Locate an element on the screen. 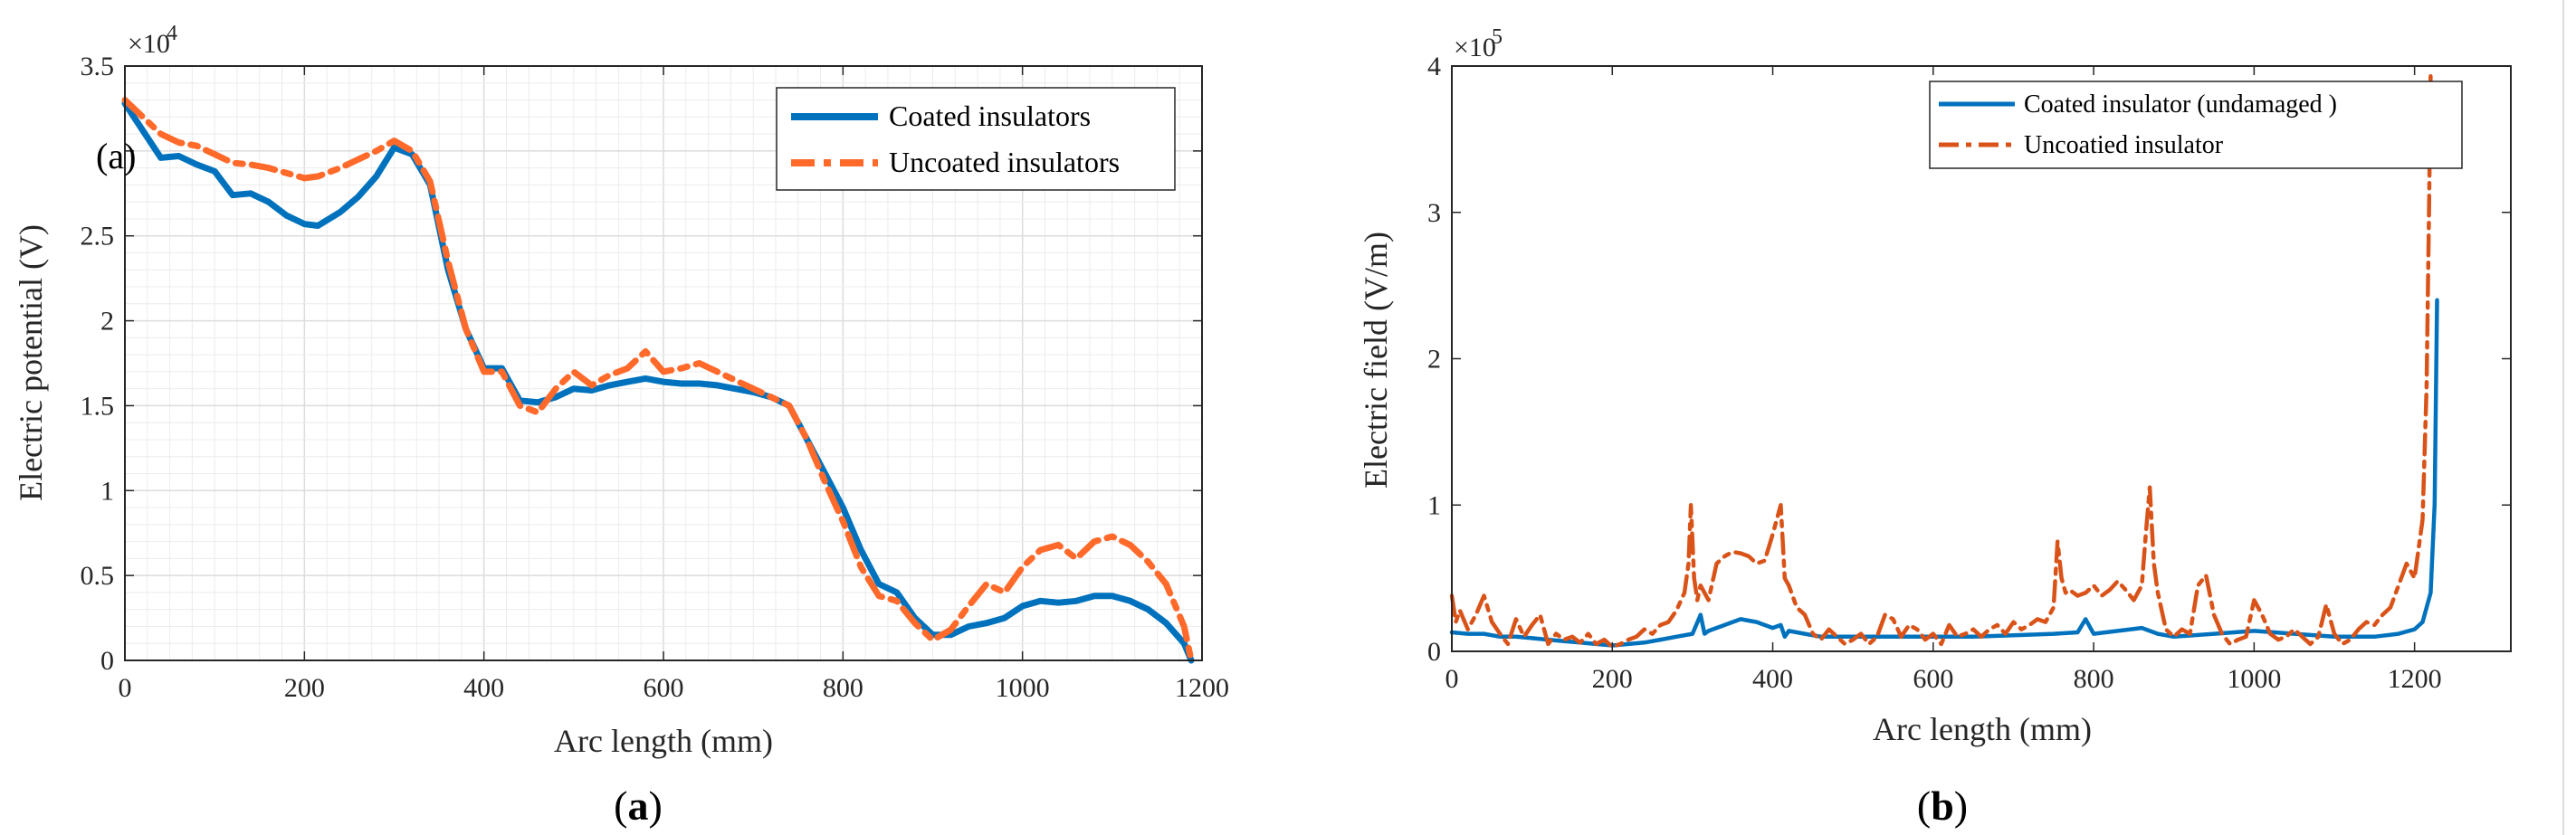  chart-a-y-tick-label: 3.5 is located at coordinates (98, 66).